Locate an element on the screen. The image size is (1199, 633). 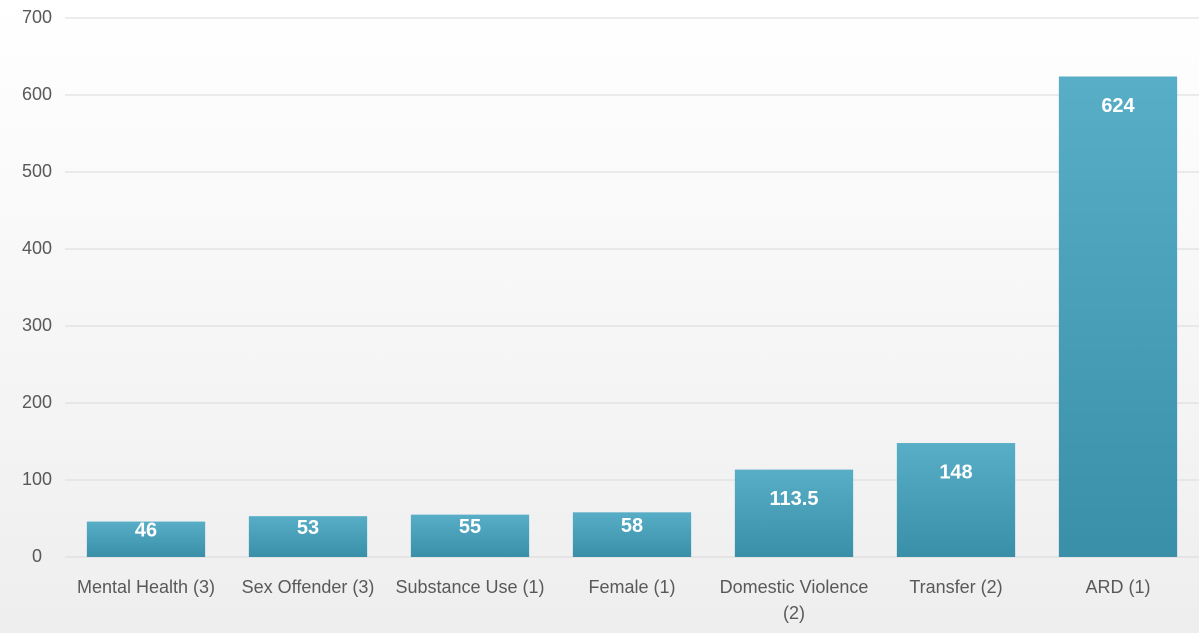
value-label: 113.5 is located at coordinates (794, 499).